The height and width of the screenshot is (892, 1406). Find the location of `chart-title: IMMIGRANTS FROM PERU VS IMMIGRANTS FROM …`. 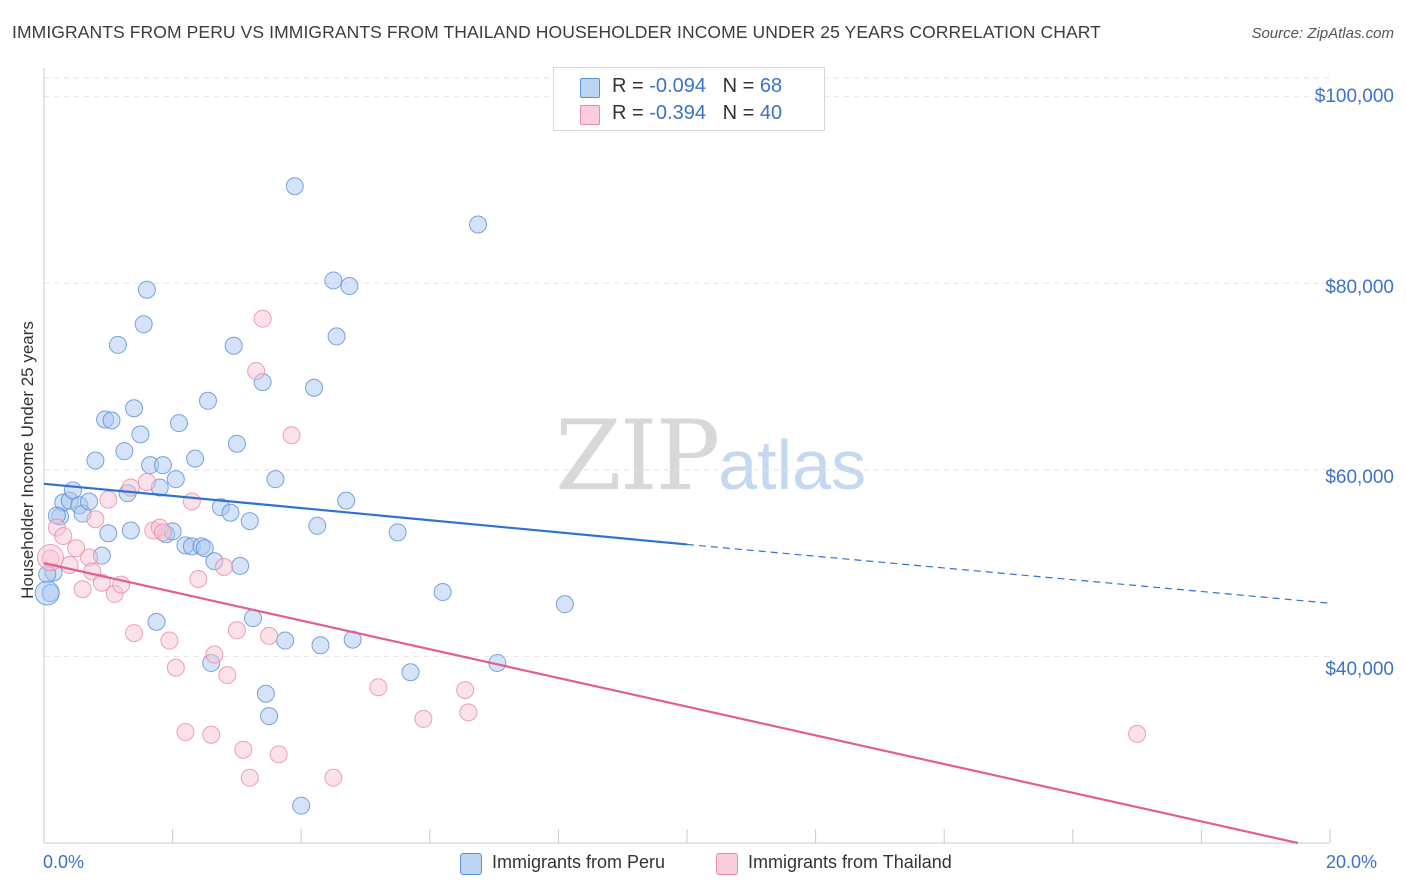

chart-title: IMMIGRANTS FROM PERU VS IMMIGRANTS FROM … is located at coordinates (556, 32).